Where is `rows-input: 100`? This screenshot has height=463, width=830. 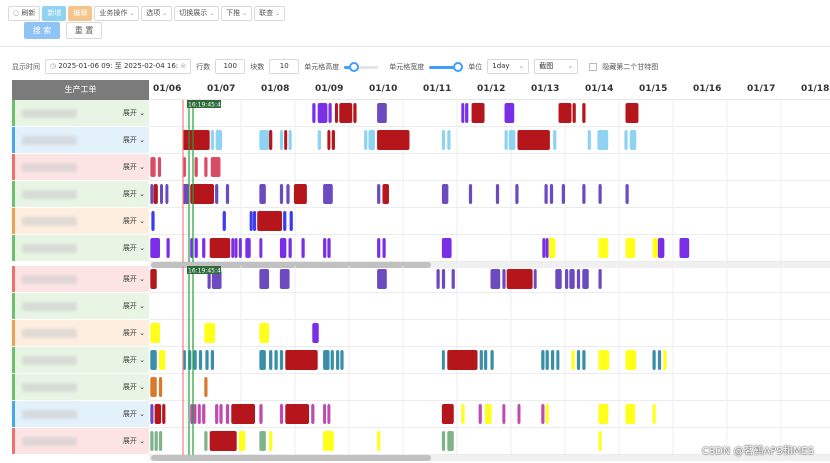
rows-input: 100 is located at coordinates (230, 66).